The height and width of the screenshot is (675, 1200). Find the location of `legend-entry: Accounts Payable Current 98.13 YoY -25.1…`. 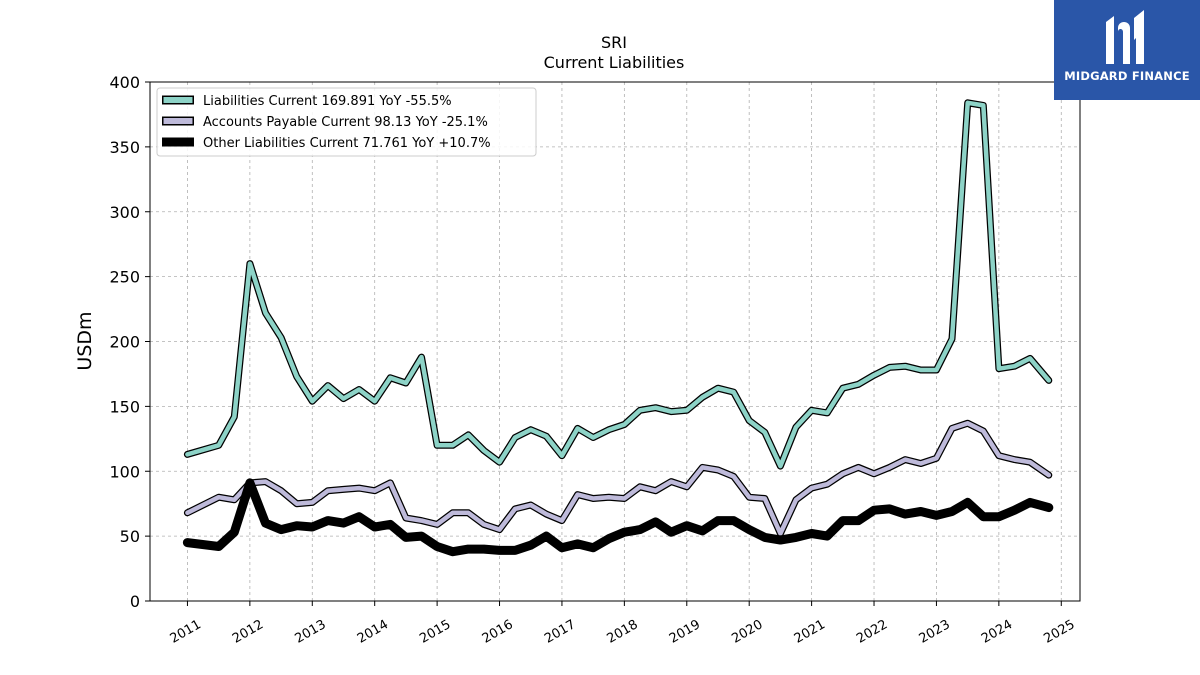

legend-entry: Accounts Payable Current 98.13 YoY -25.1… is located at coordinates (345, 122).